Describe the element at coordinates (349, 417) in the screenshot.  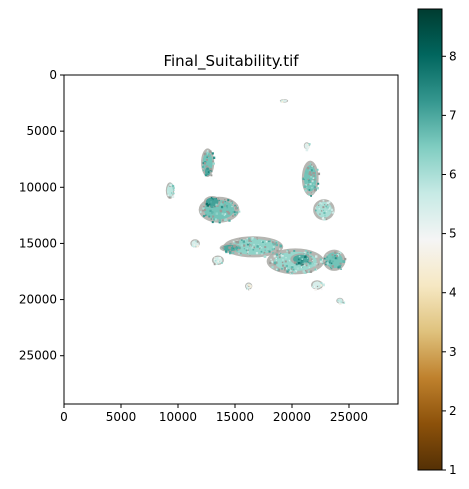
I see `x-tick-label: 25000` at that location.